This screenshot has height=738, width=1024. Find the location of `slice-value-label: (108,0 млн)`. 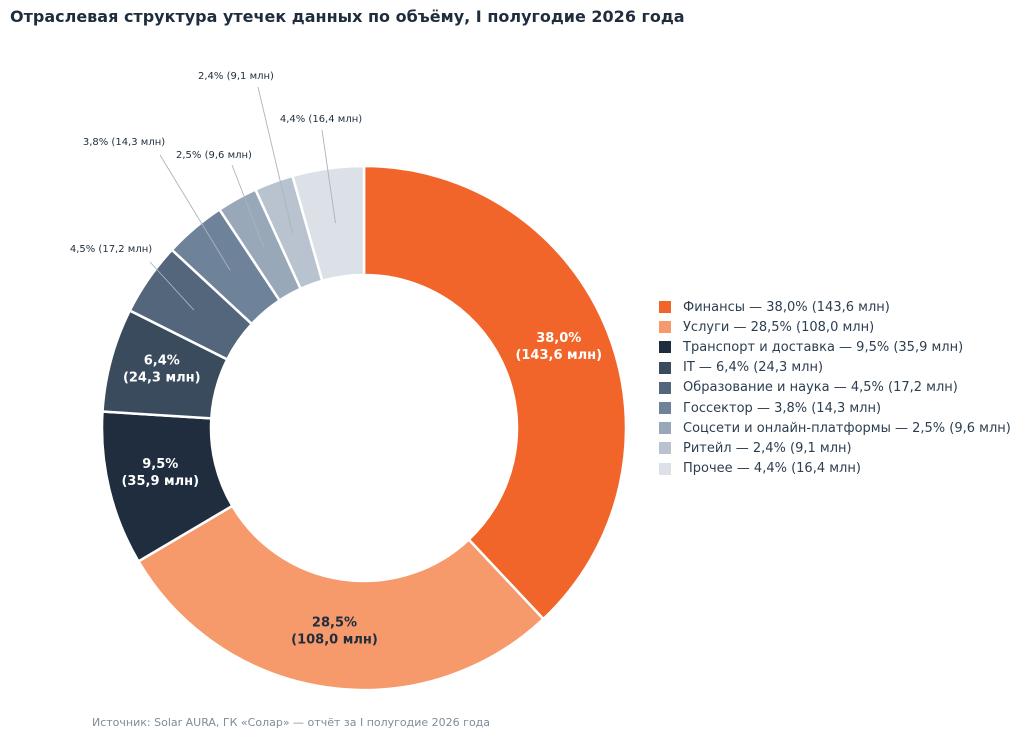

slice-value-label: (108,0 млн) is located at coordinates (334, 639).